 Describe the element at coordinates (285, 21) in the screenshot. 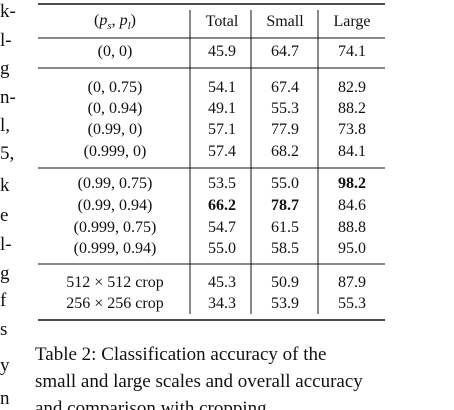

I see `column-header: Small` at that location.